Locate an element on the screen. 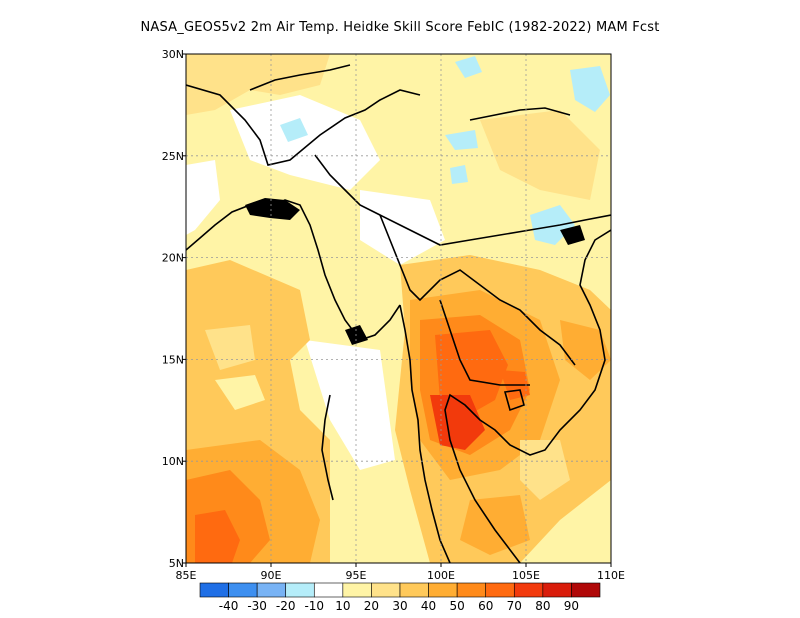  field-region-malay is located at coordinates (495, 525).